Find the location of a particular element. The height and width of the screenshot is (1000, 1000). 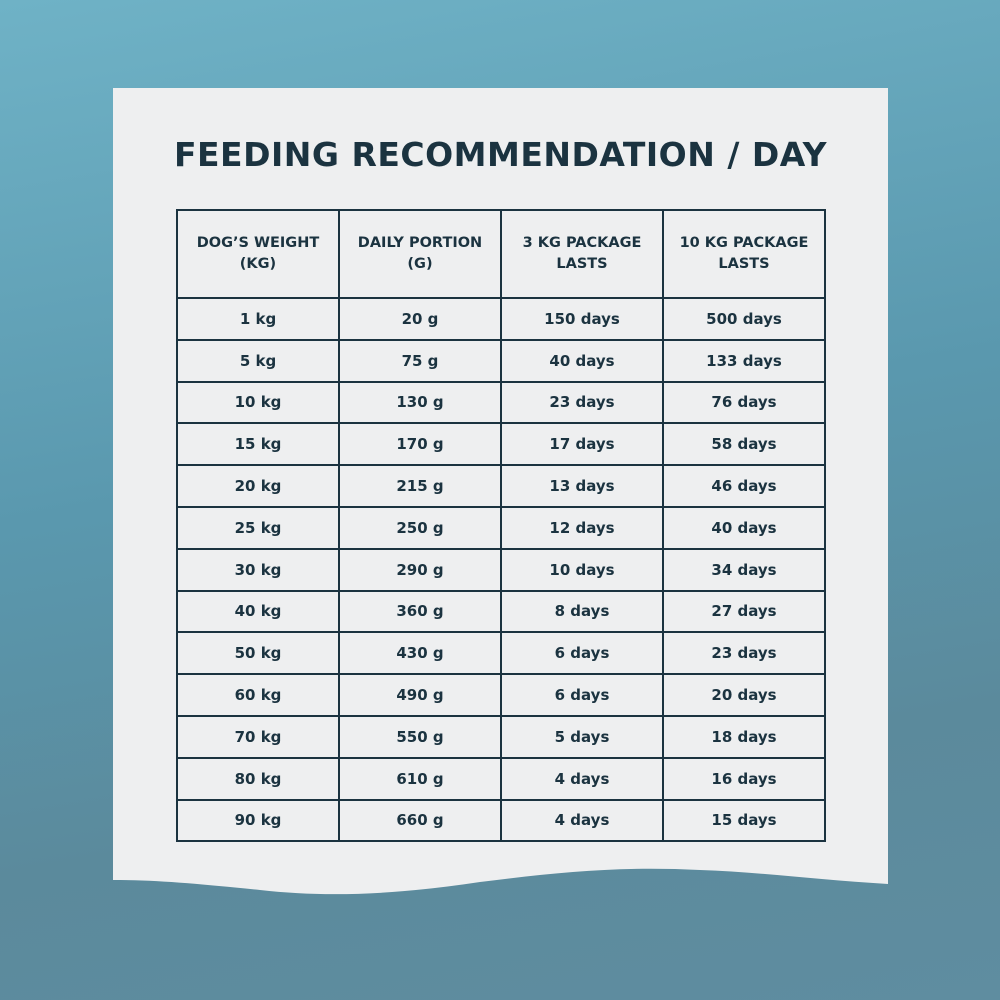

table-cell: 58 days is located at coordinates (744, 444).